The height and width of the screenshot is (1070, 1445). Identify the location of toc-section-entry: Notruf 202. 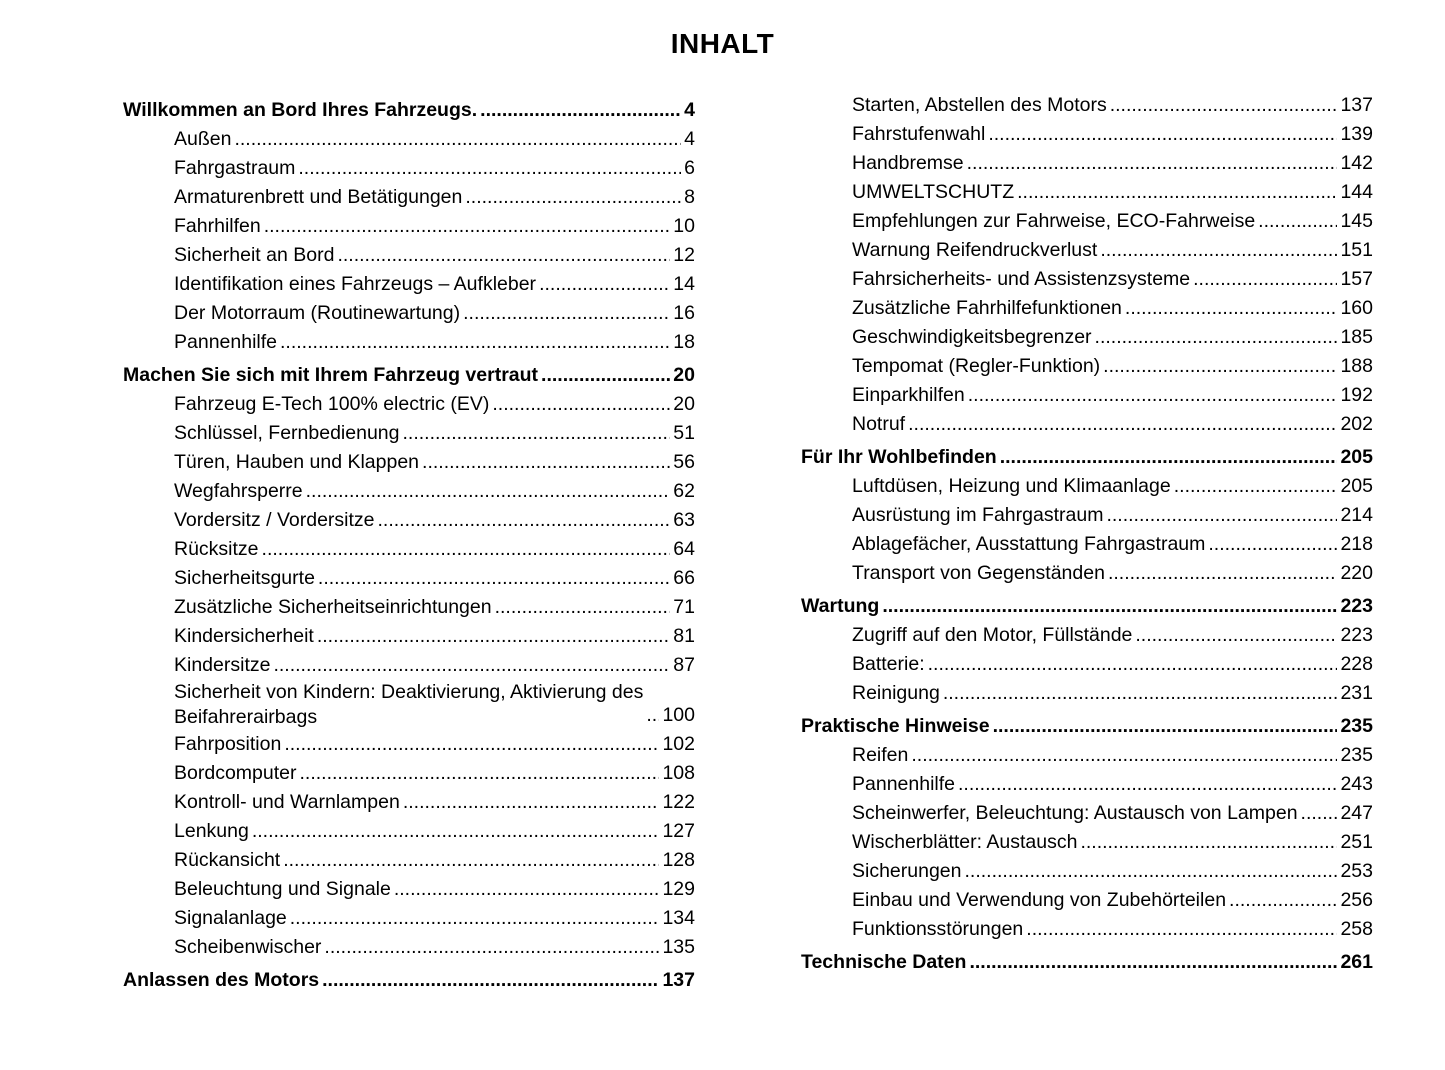
(1087, 424).